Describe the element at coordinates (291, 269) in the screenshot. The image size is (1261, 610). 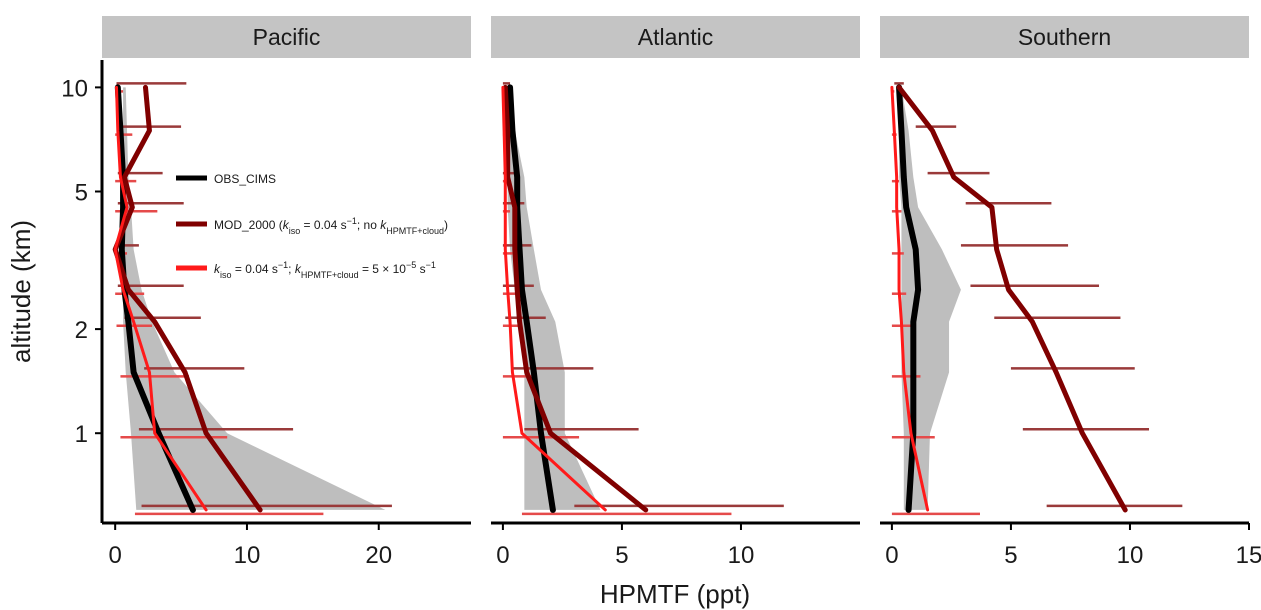
I see `legend-text-part: ;` at that location.